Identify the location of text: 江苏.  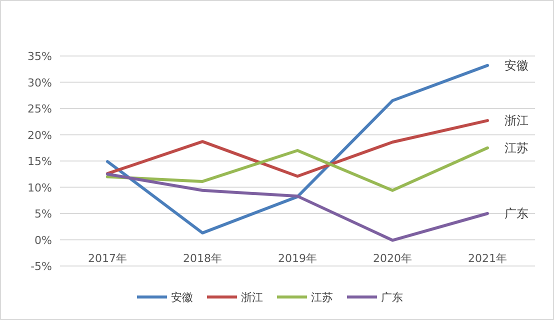
(516, 147).